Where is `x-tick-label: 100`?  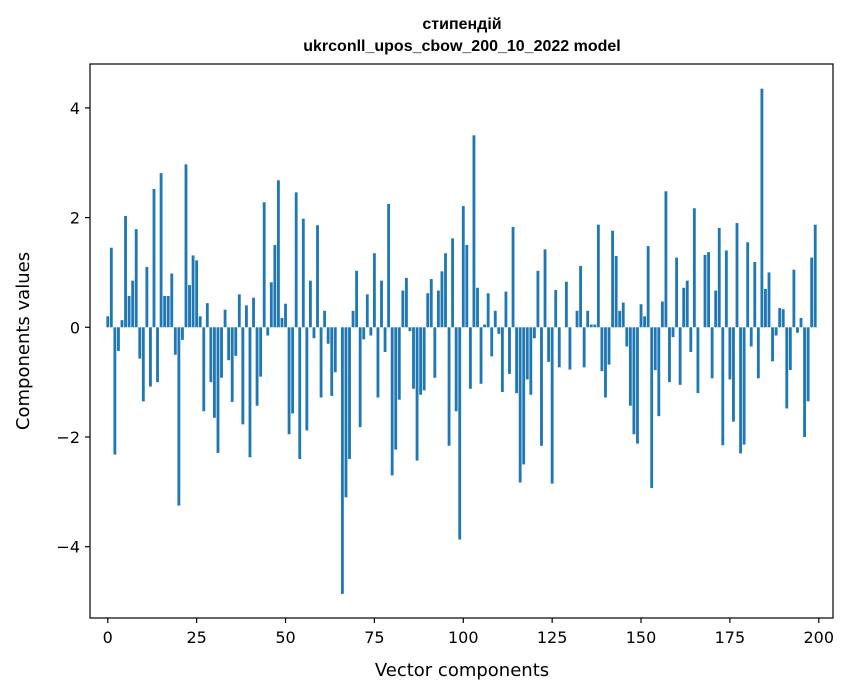
x-tick-label: 100 is located at coordinates (463, 637).